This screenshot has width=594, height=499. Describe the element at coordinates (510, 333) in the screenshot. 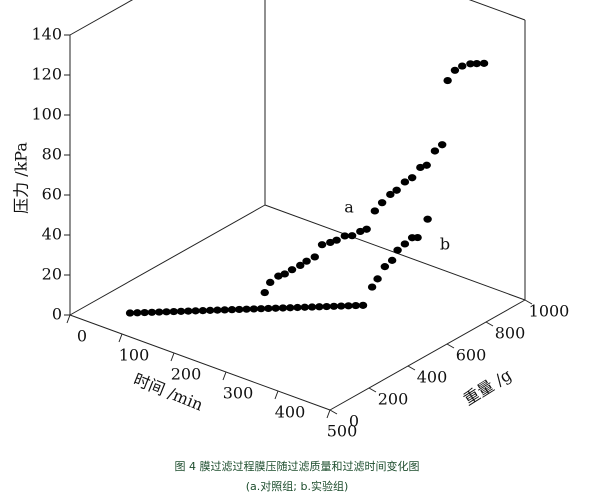

I see `y-tick-label: 800` at that location.